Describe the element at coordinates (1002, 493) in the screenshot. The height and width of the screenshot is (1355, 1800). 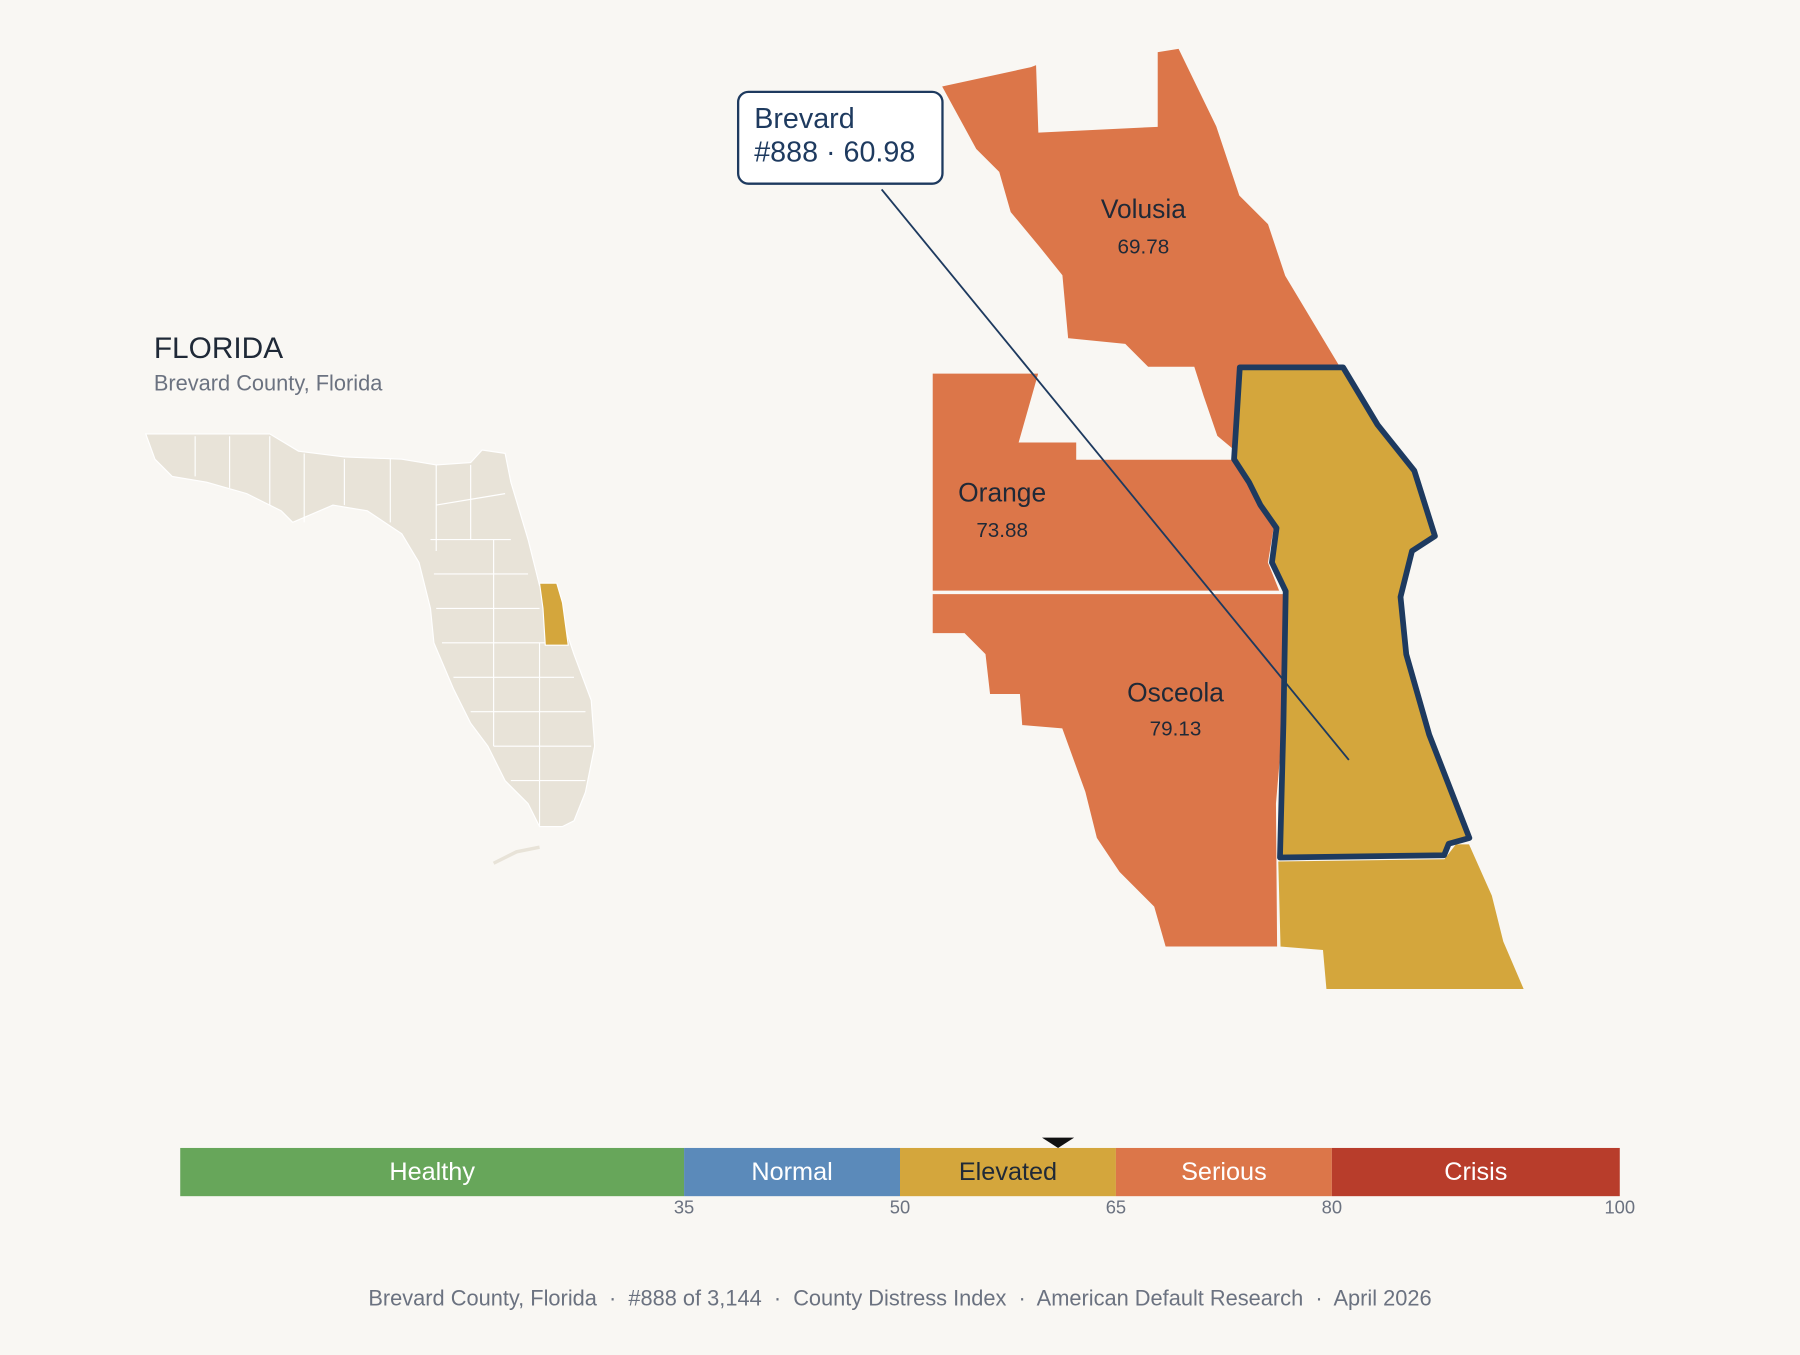
I see `county-name: Orange` at that location.